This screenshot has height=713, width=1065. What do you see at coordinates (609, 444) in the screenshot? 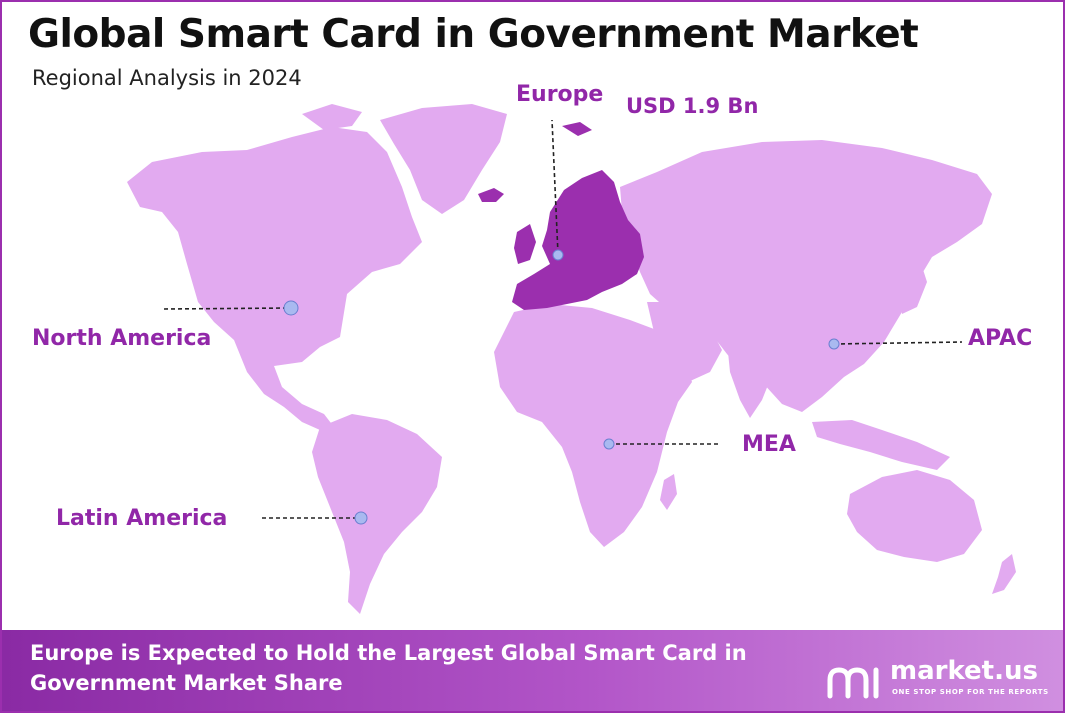
I see `marker-mea` at bounding box center [609, 444].